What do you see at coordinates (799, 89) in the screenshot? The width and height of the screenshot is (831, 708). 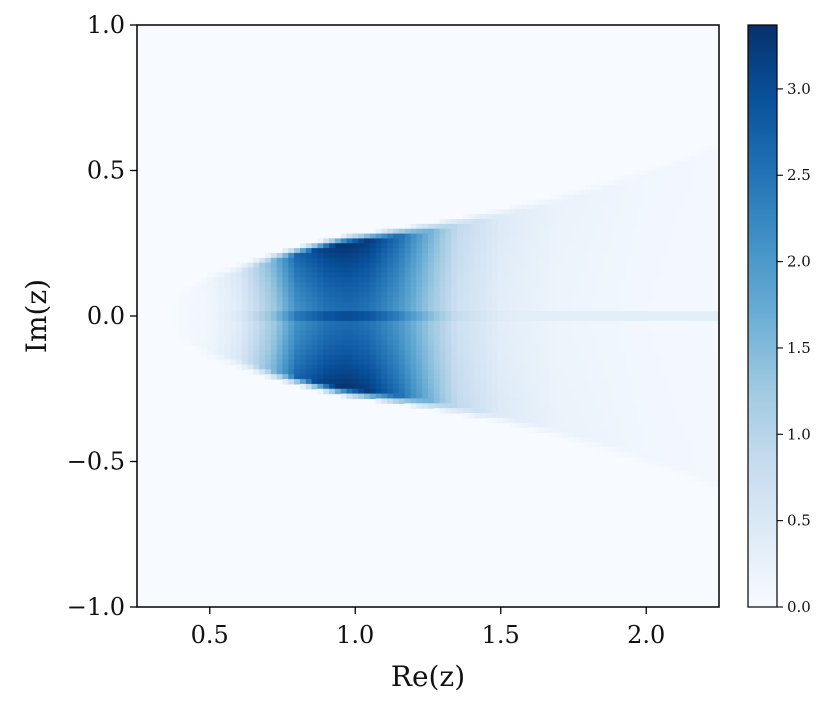 I see `colorbar-tick-label: 3.0` at bounding box center [799, 89].